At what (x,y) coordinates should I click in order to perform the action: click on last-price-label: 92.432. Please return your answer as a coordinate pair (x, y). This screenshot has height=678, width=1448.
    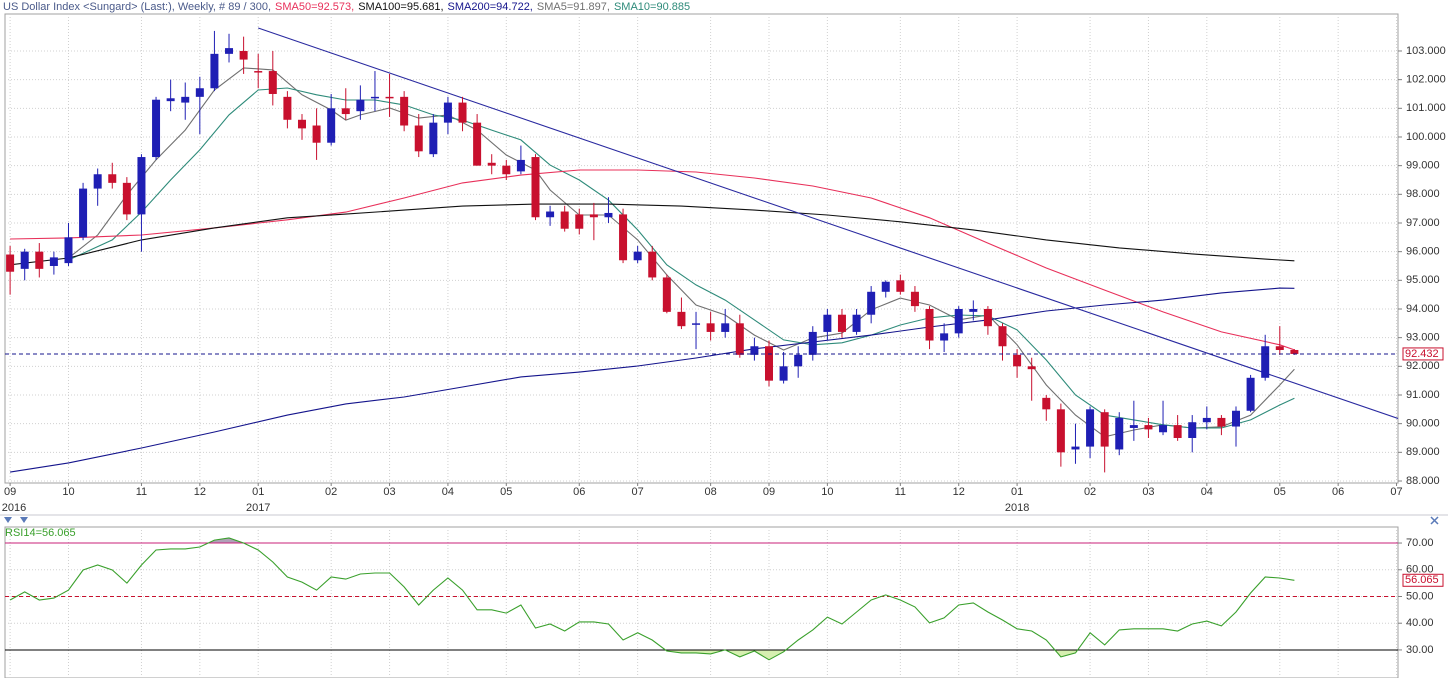
    Looking at the image, I should click on (1422, 354).